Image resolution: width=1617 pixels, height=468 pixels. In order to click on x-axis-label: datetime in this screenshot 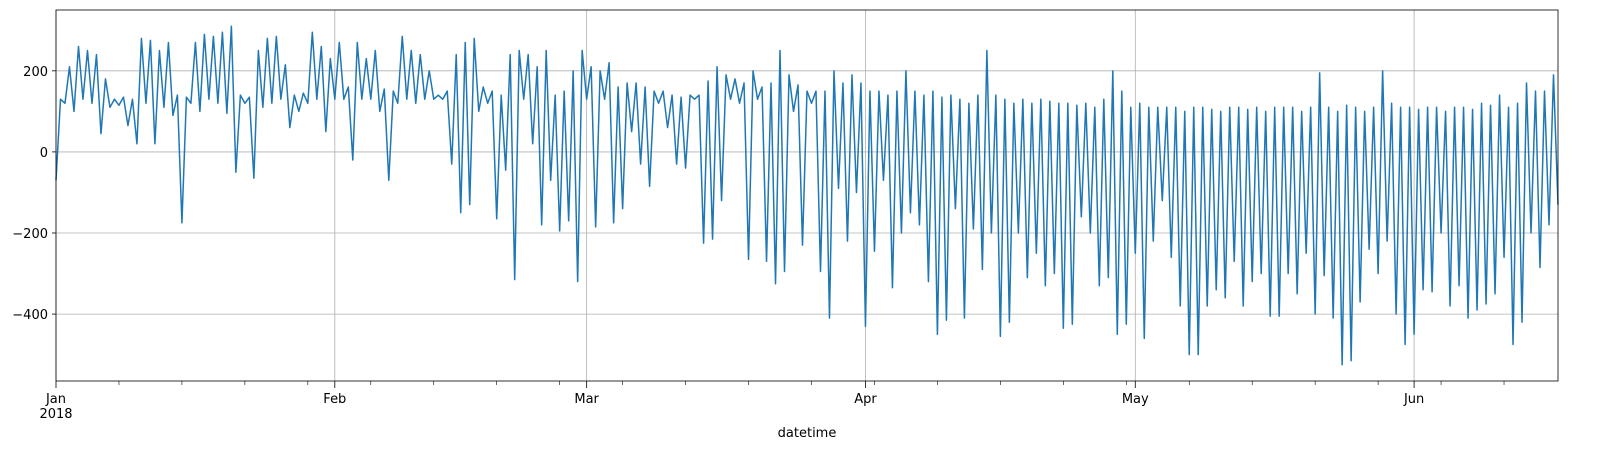, I will do `click(807, 433)`.